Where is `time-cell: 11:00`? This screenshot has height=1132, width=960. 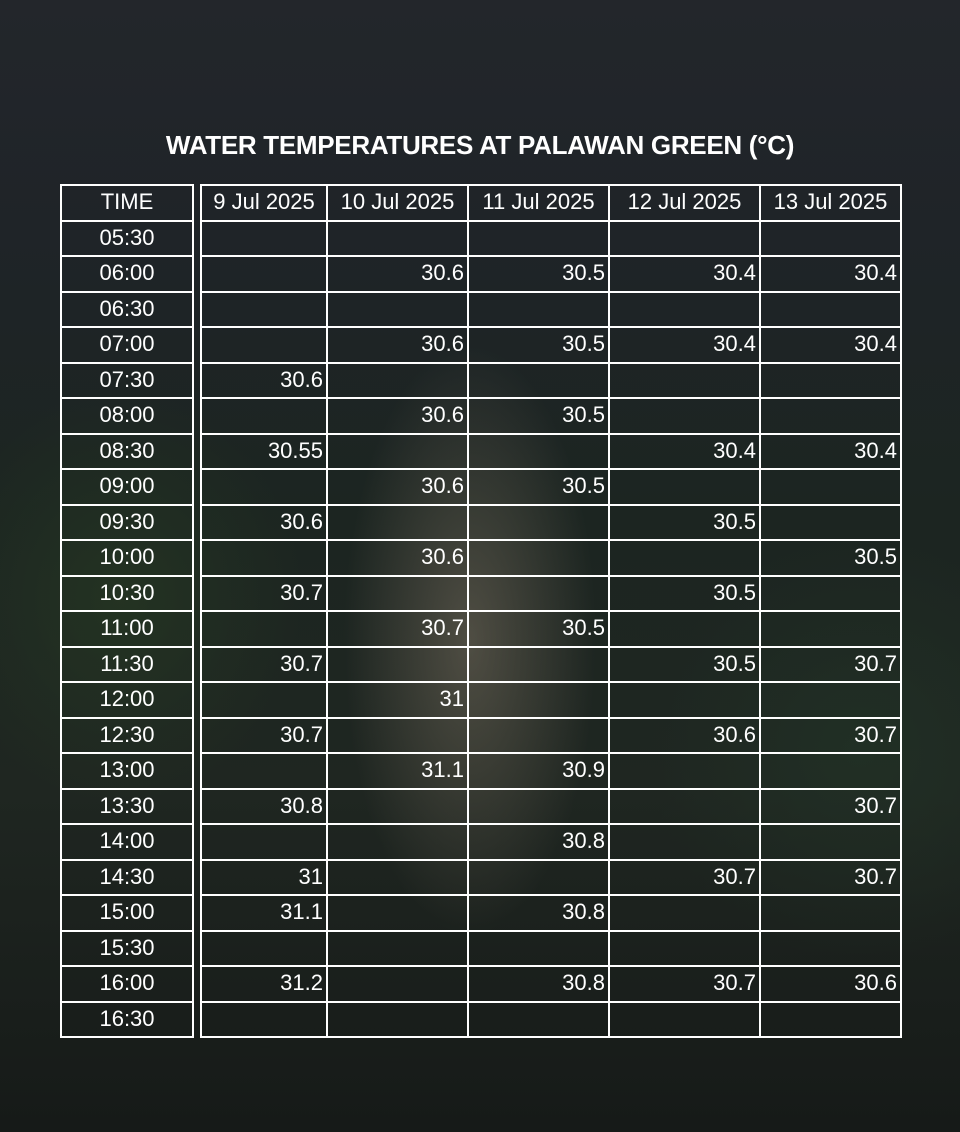
time-cell: 11:00 is located at coordinates (127, 629).